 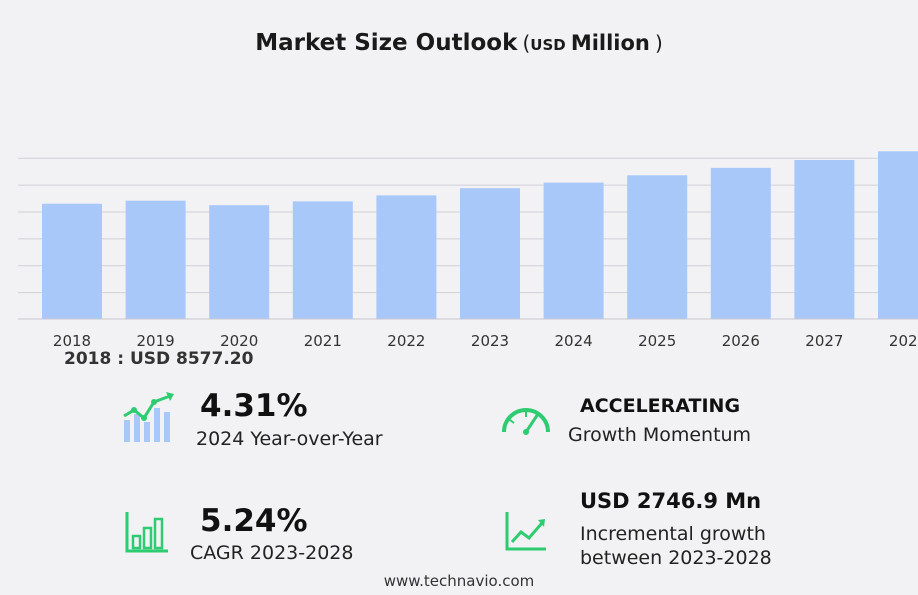 What do you see at coordinates (386, 43) in the screenshot?
I see `chart-title-main: Market Size Outlook` at bounding box center [386, 43].